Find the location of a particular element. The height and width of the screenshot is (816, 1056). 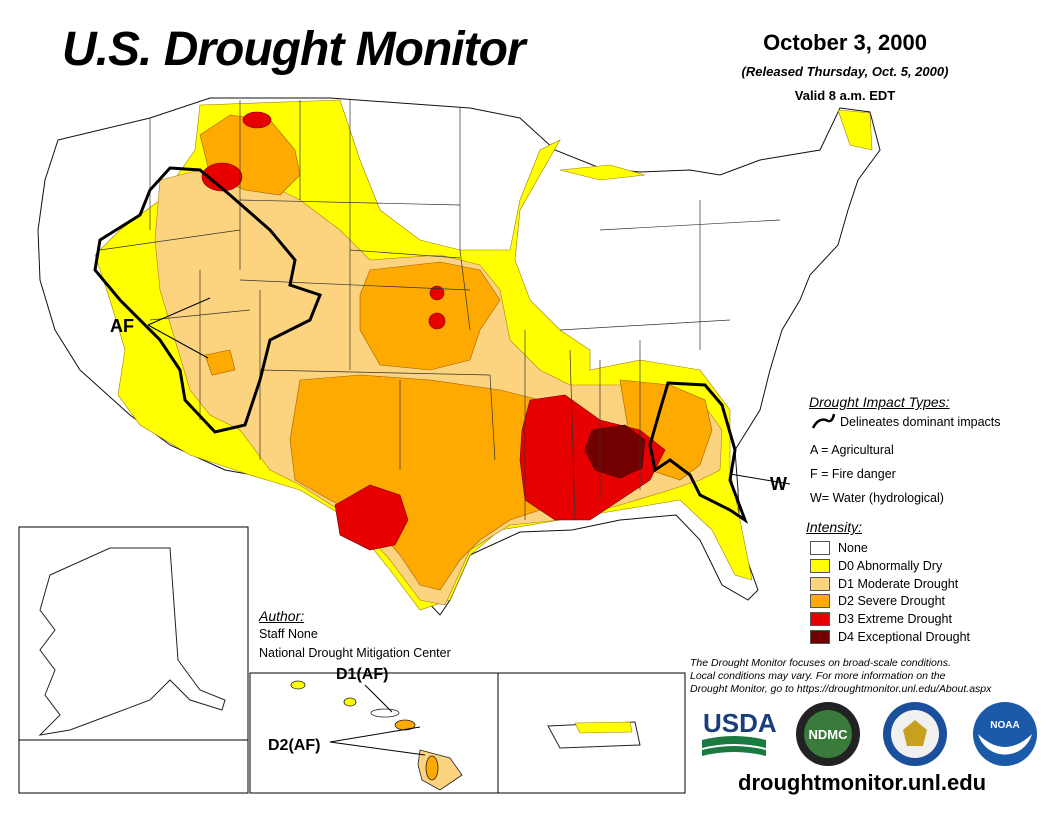

af-pointer is located at coordinates (179, 311).